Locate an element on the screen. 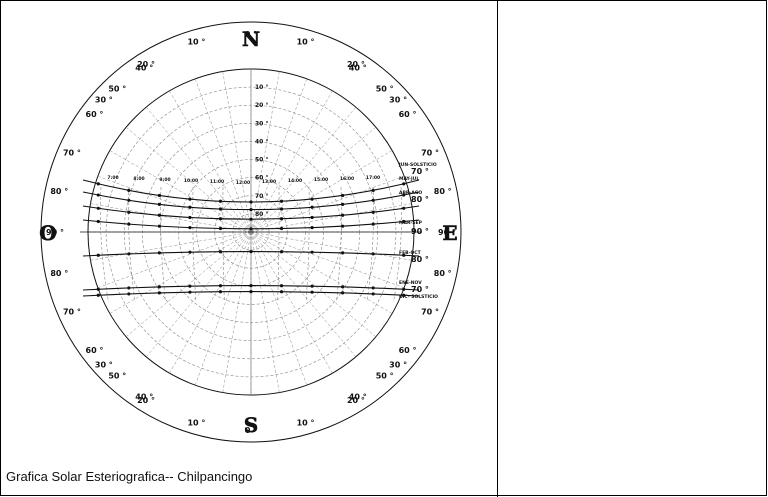  date-path-label: MAR-SEP is located at coordinates (411, 223).